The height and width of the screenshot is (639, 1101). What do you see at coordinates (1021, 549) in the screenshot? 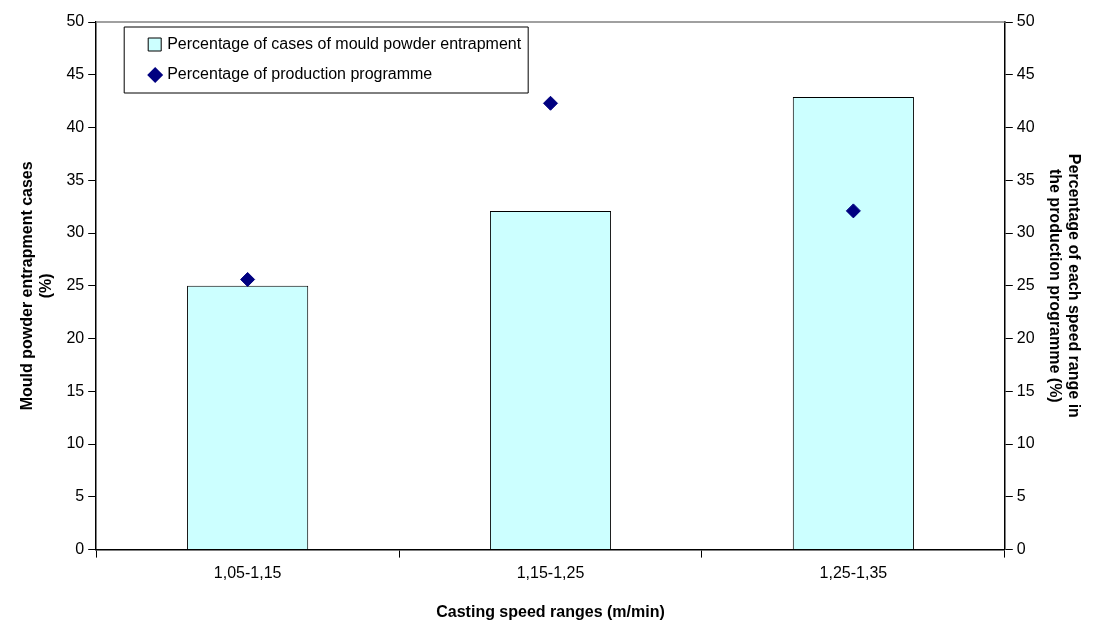
I see `y2-tick-label: 0` at bounding box center [1021, 549].